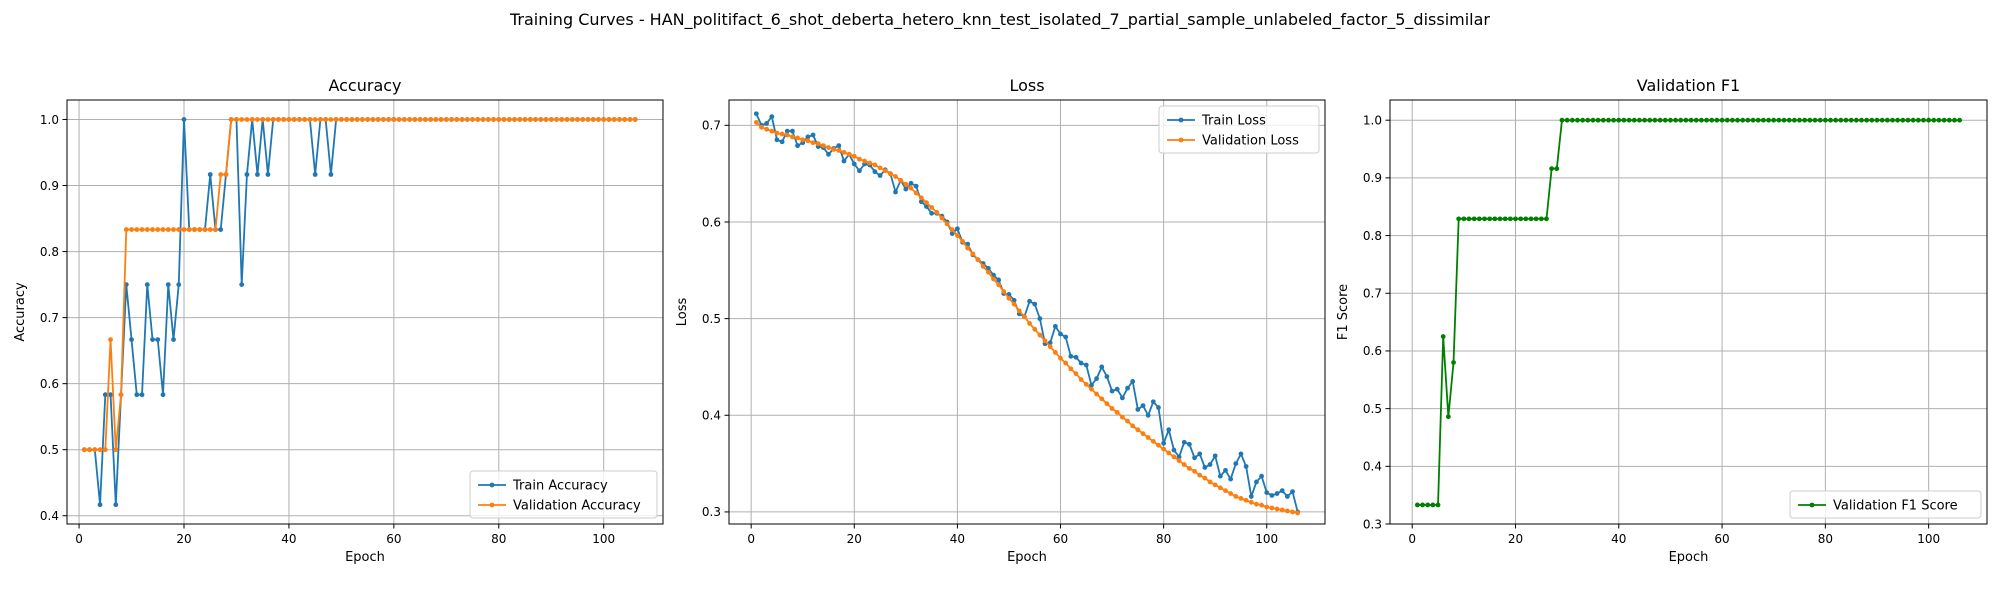 The image size is (2000, 600). What do you see at coordinates (1895, 506) in the screenshot?
I see `legend-label: Validation F1 Score` at bounding box center [1895, 506].